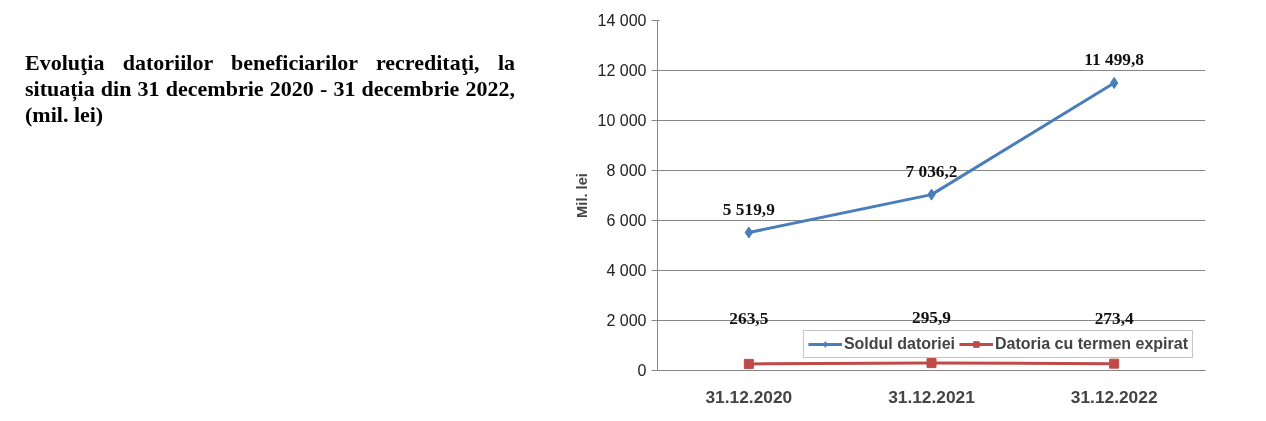  I want to click on data-label: 5 519,9, so click(749, 209).